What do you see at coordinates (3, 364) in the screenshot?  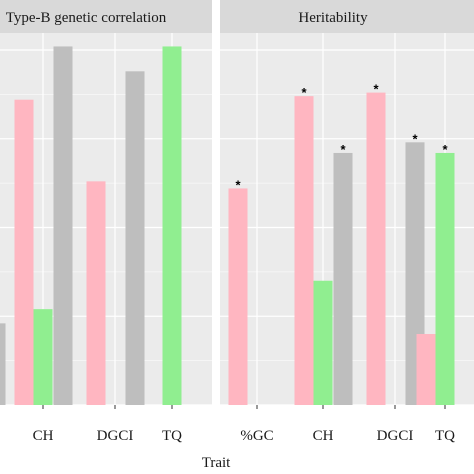 I see `bar-pct-gc-gray` at bounding box center [3, 364].